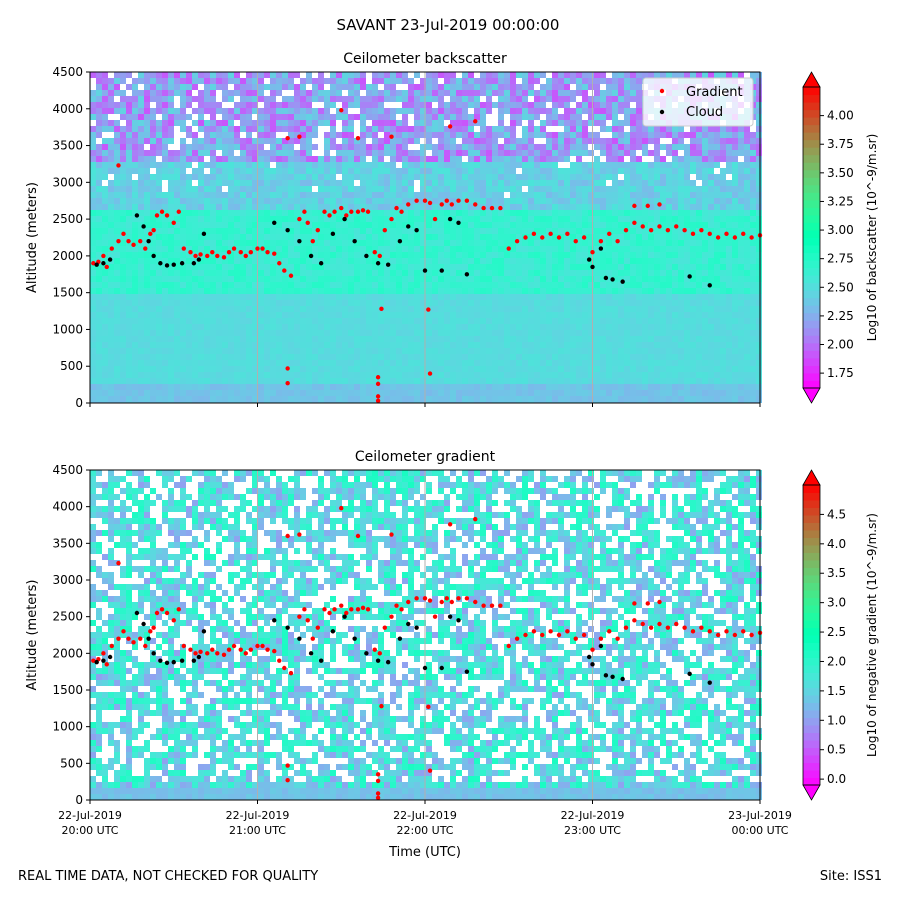  What do you see at coordinates (168, 876) in the screenshot?
I see `quality-disclaimer: REAL TIME DATA, NOT CHECKED FOR QUALITY` at bounding box center [168, 876].